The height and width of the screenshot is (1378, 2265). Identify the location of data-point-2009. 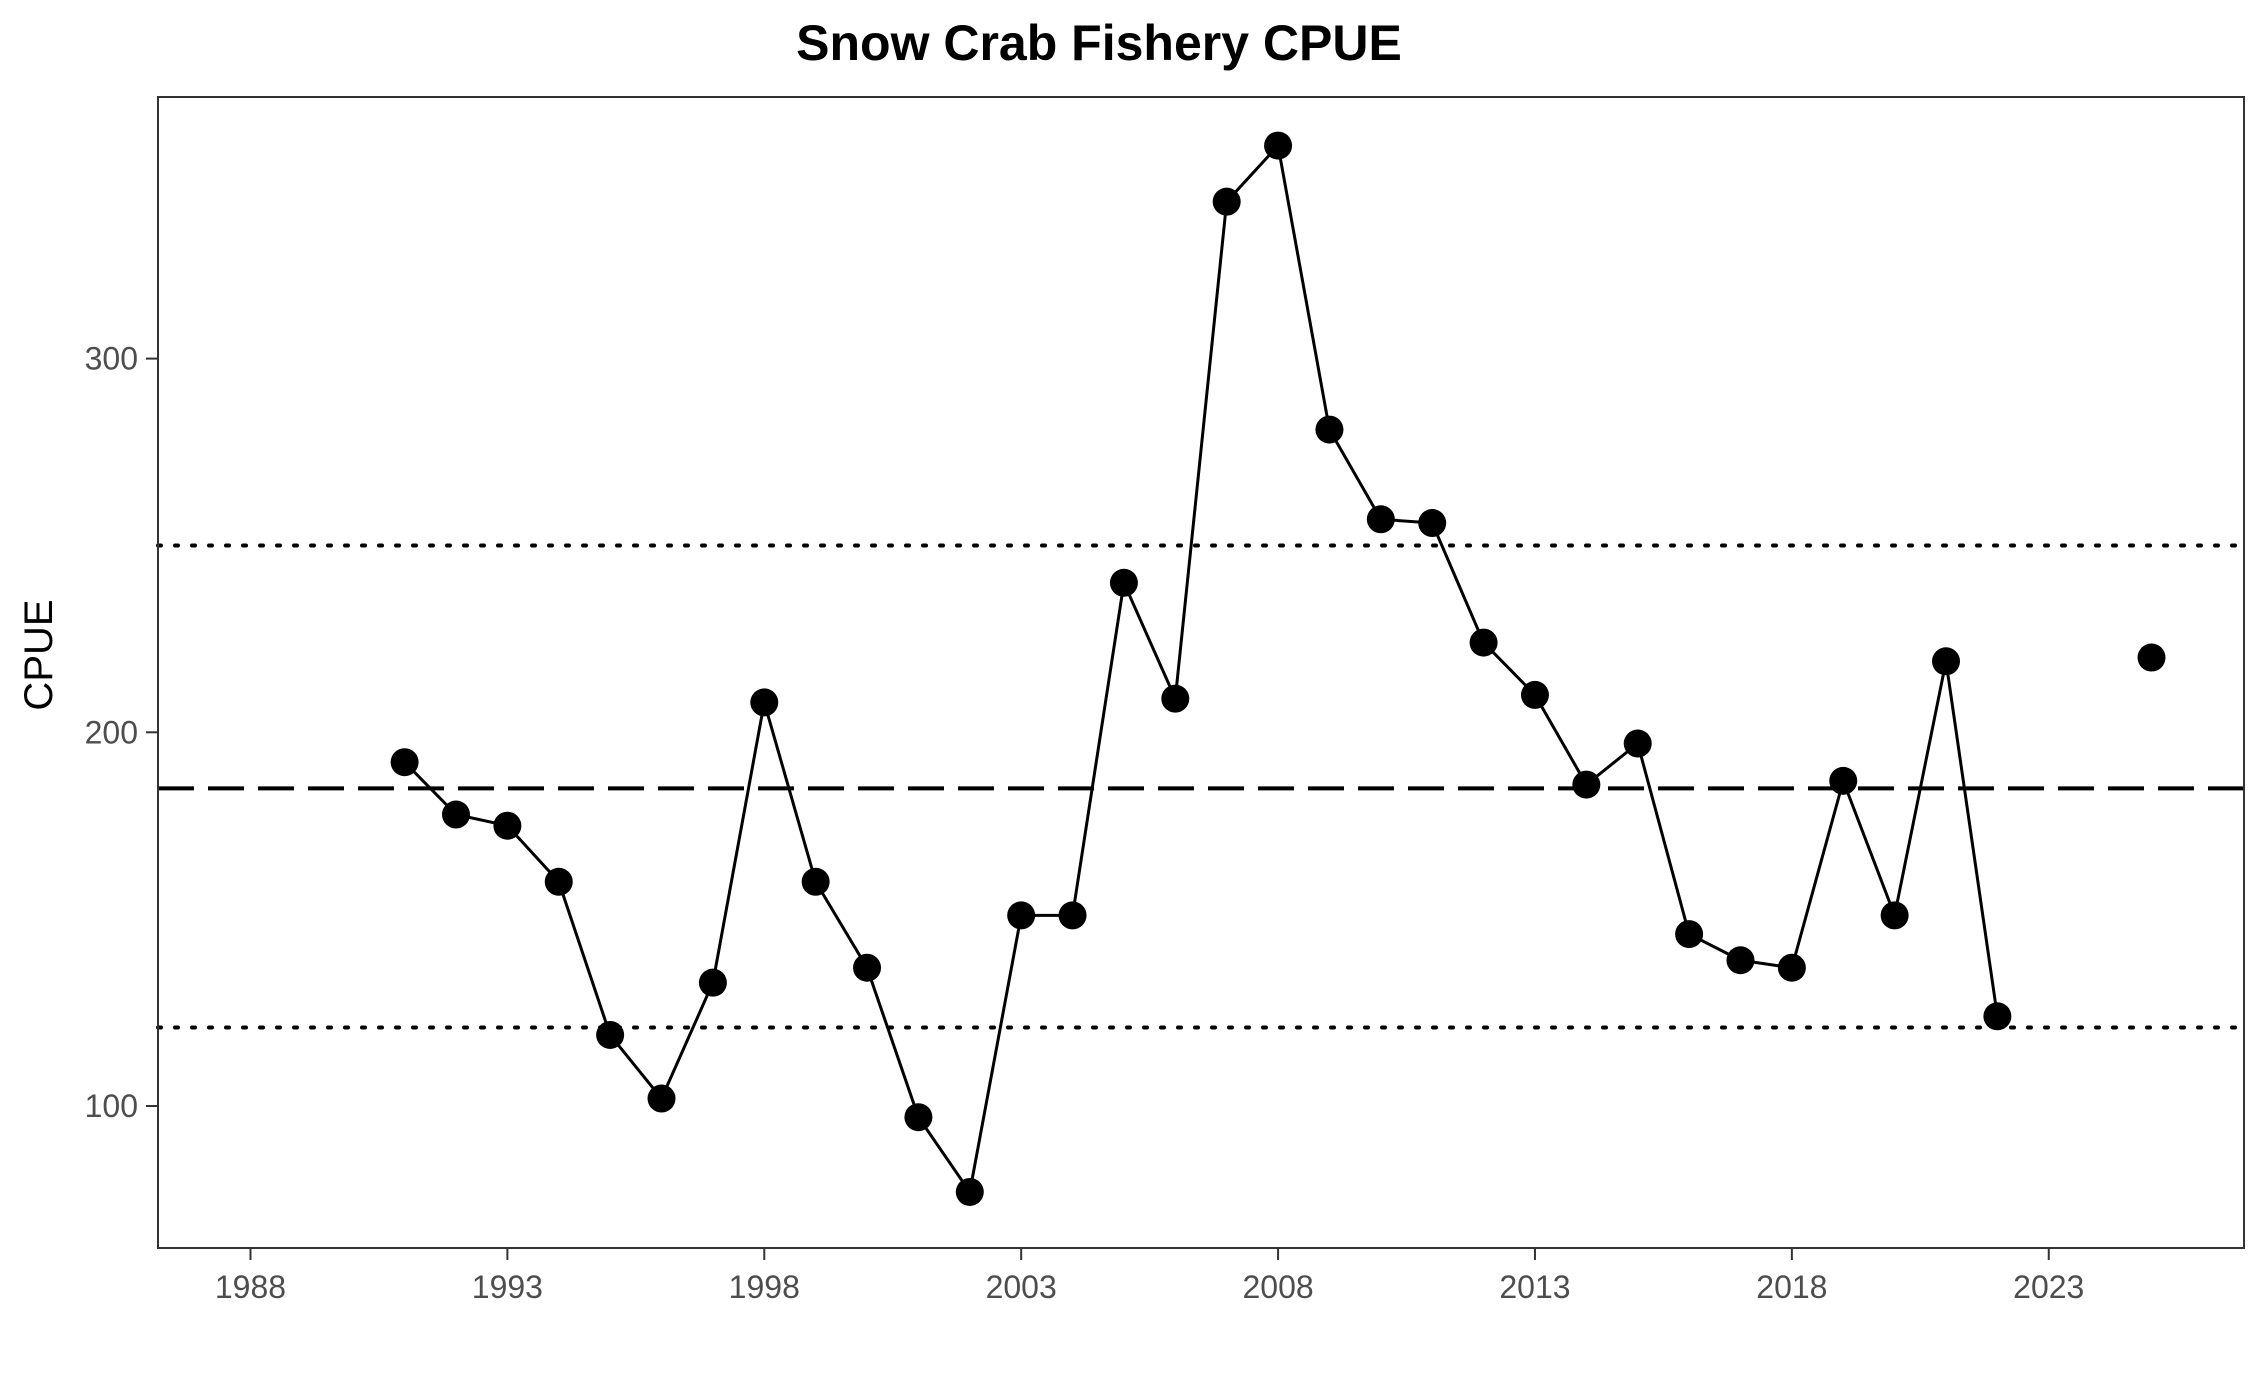
(1329, 429).